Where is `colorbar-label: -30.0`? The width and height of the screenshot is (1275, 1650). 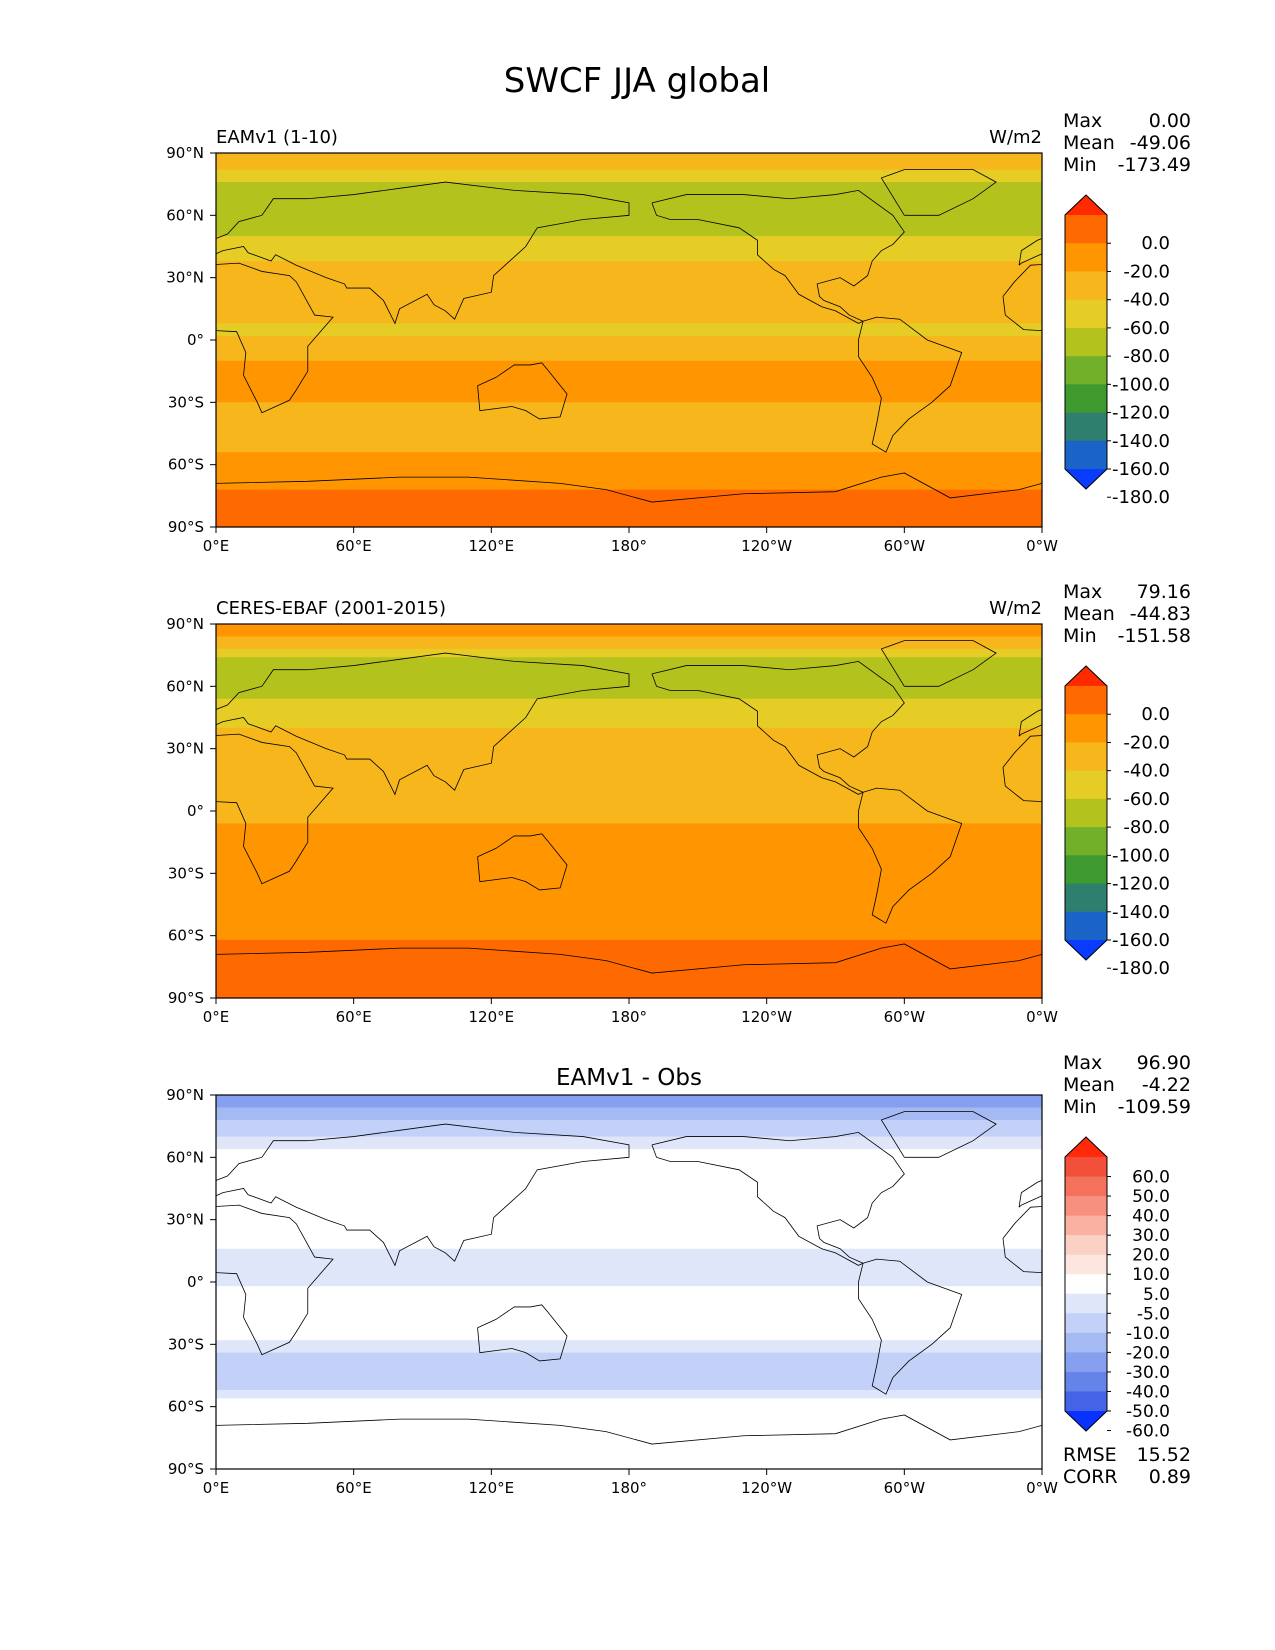
colorbar-label: -30.0 is located at coordinates (1148, 1373).